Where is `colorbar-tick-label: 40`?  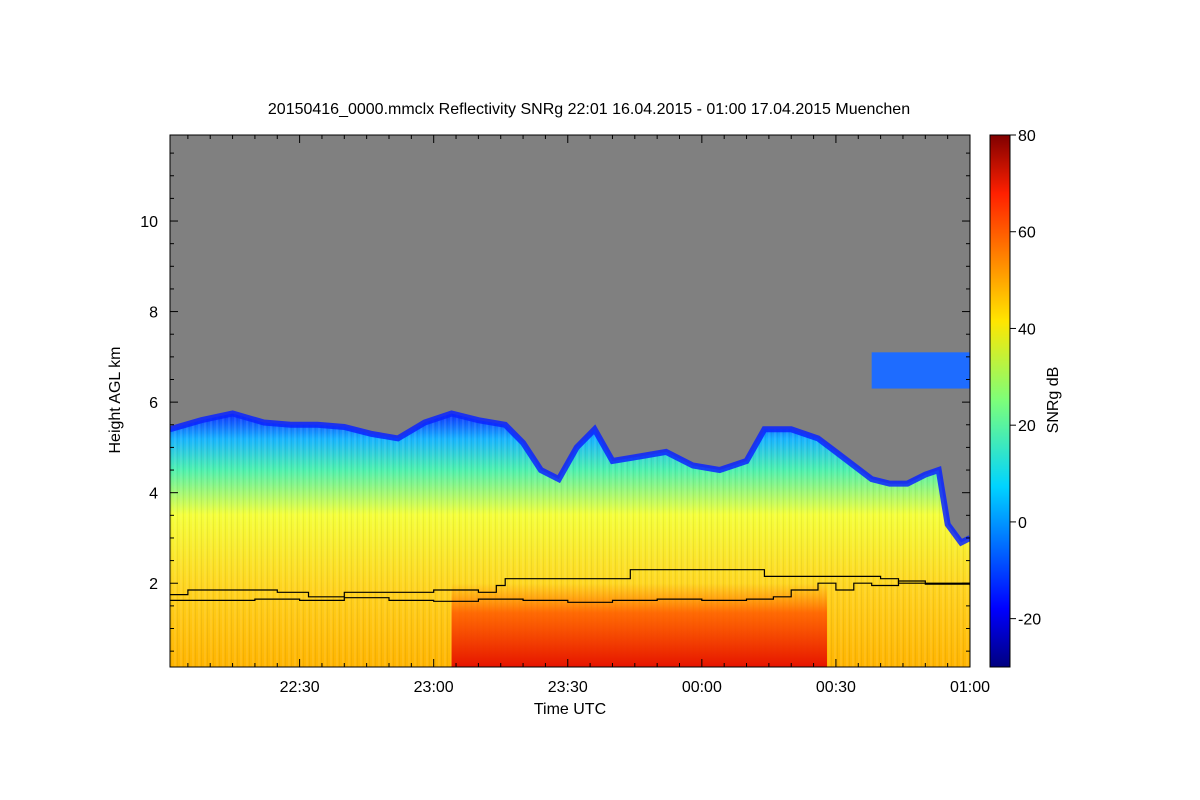
colorbar-tick-label: 40 is located at coordinates (1027, 329).